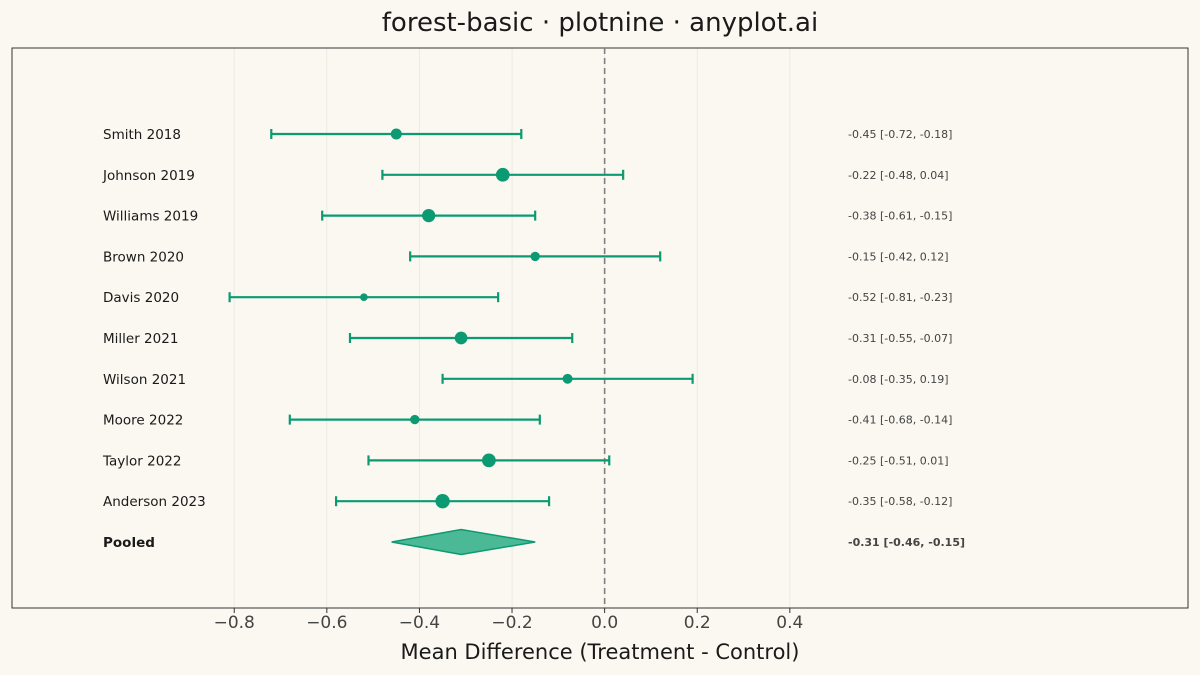 This screenshot has width=1200, height=675. I want to click on study-name-label: Johnson 2019, so click(148, 176).